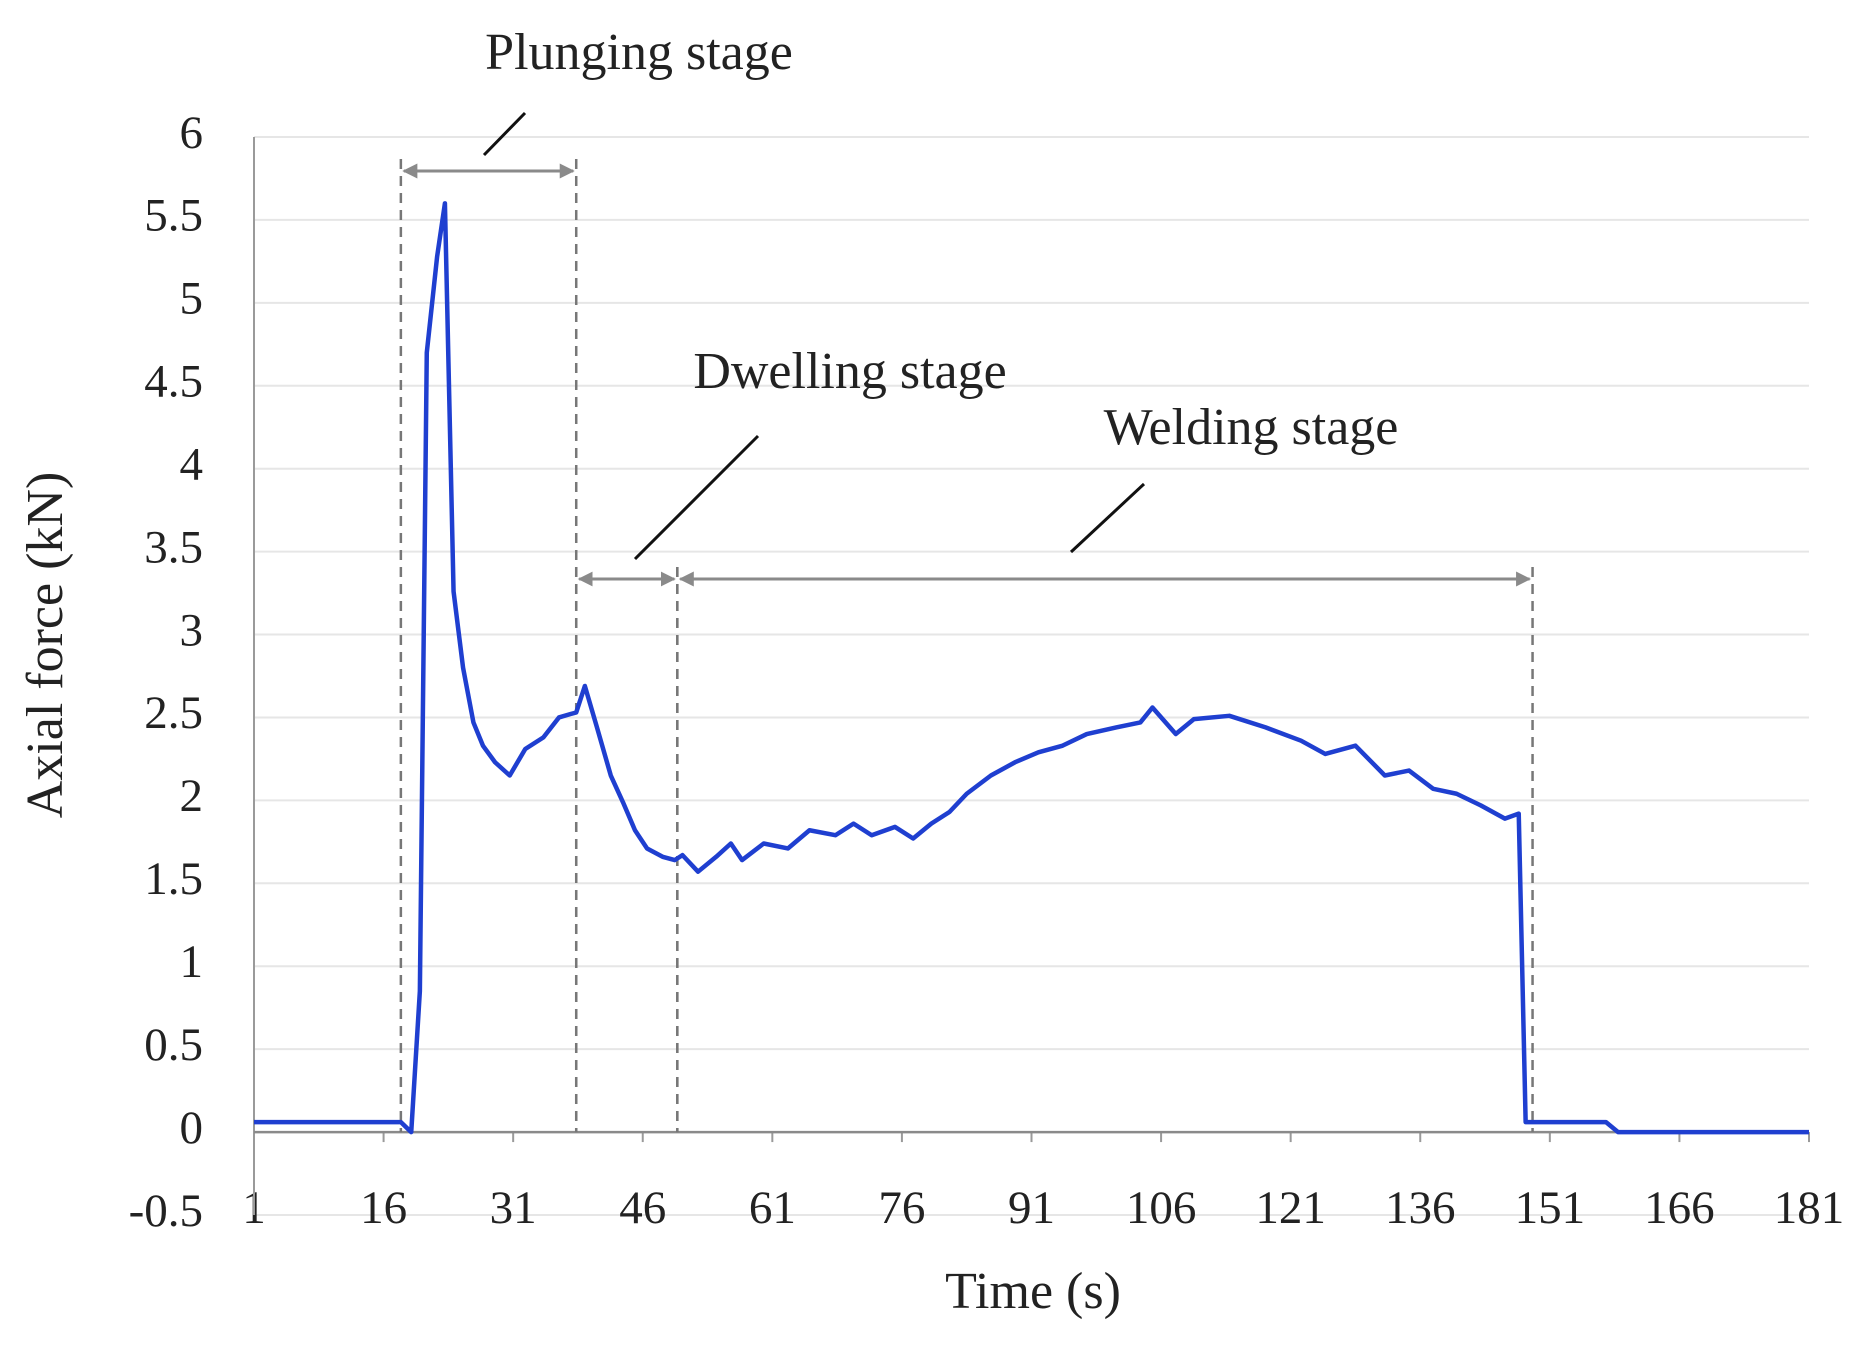  What do you see at coordinates (772, 1208) in the screenshot?
I see `x-tick-label: 61` at bounding box center [772, 1208].